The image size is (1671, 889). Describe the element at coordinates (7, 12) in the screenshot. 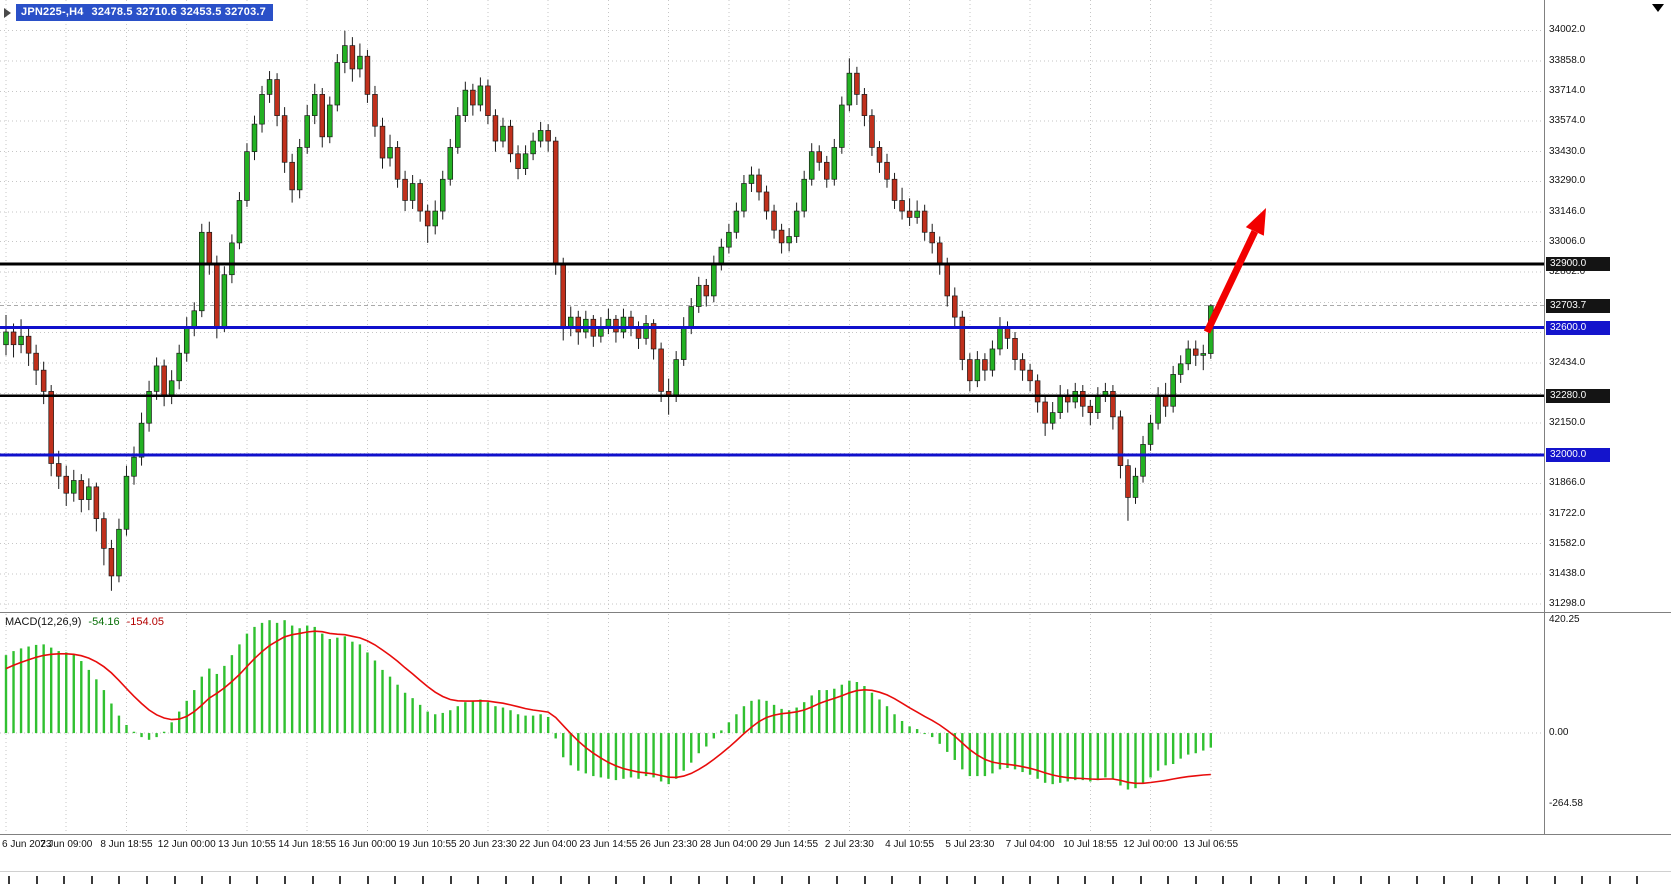

I see `one-click-trading-icon` at that location.